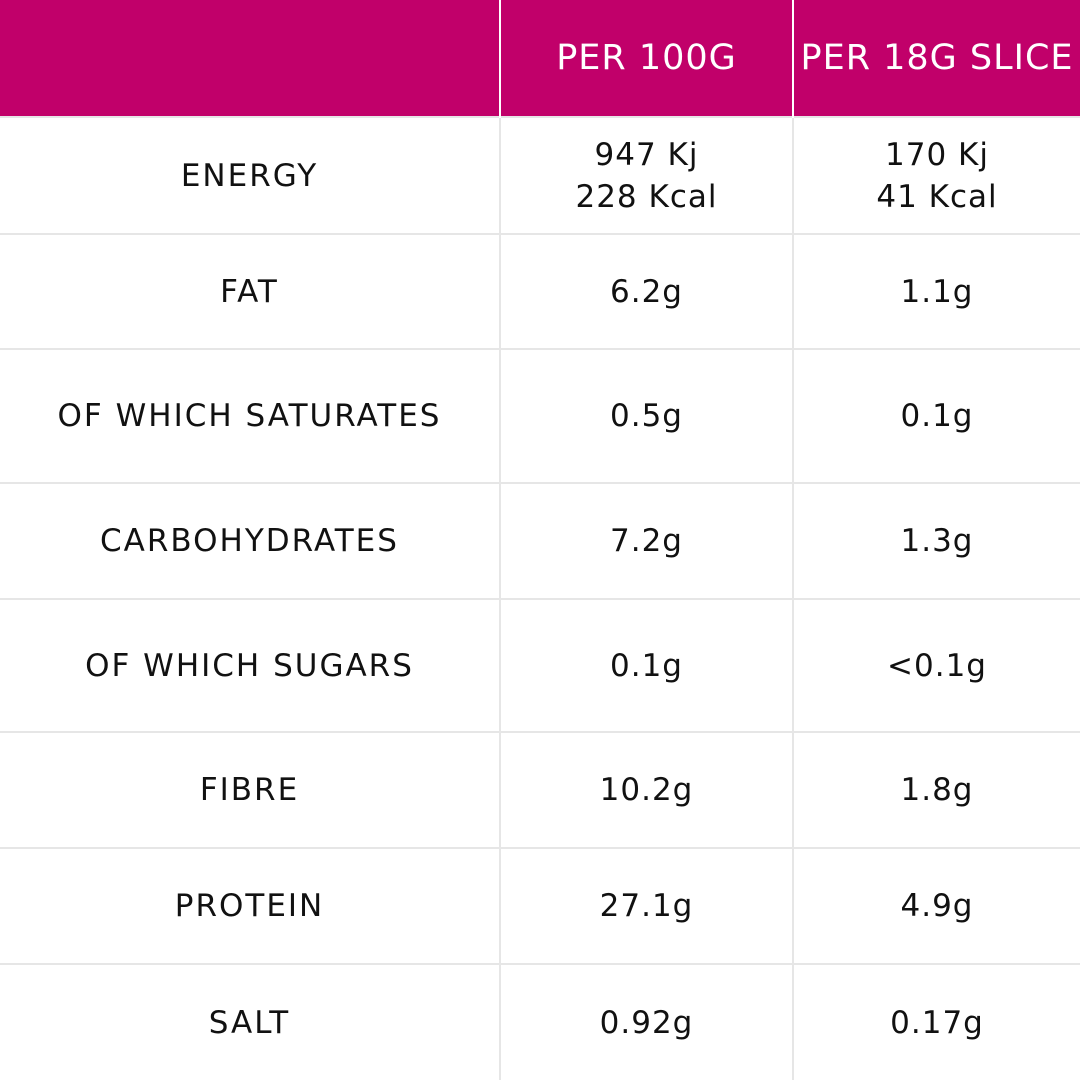  What do you see at coordinates (646, 541) in the screenshot?
I see `value-per-100g: 7.2g` at bounding box center [646, 541].